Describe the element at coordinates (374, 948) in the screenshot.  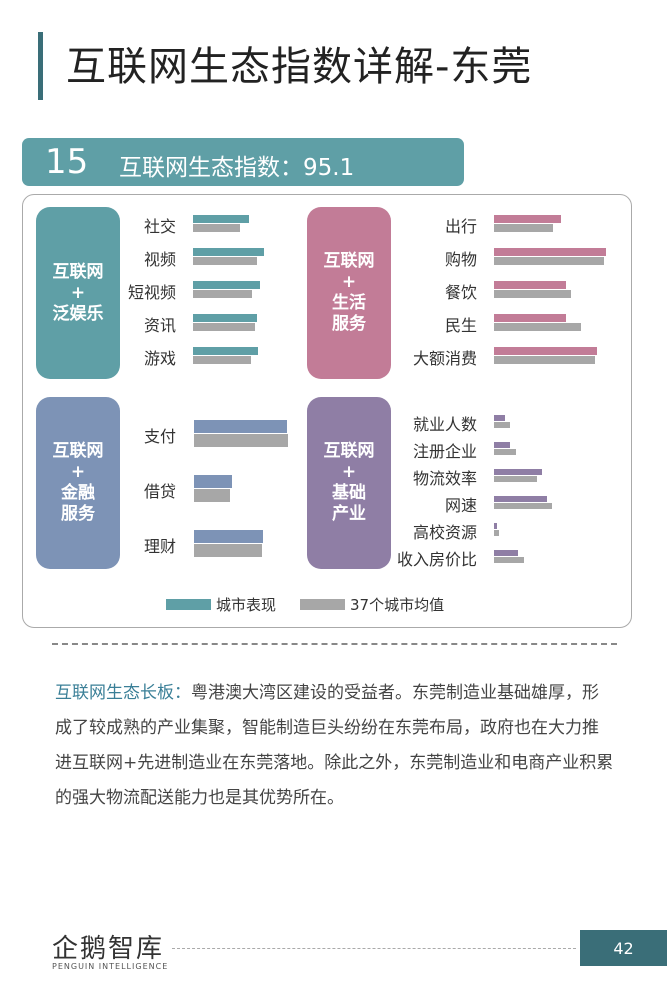
I see `footer-divider` at that location.